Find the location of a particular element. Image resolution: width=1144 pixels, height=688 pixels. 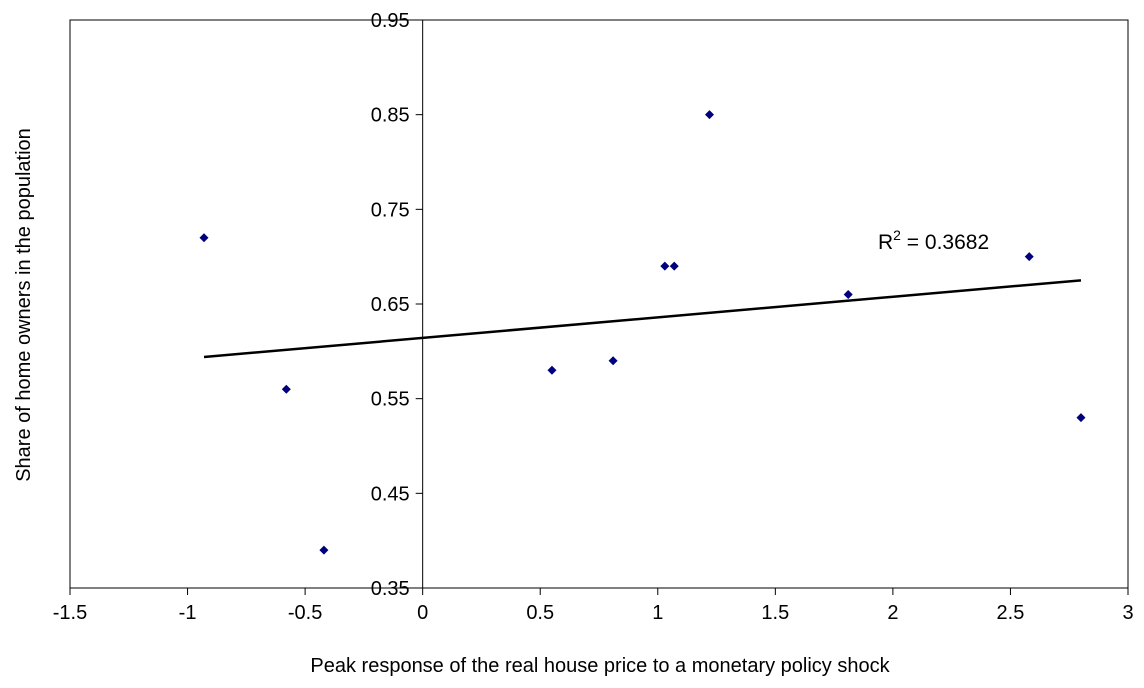

x-tick-label: -1.5 is located at coordinates (70, 613).